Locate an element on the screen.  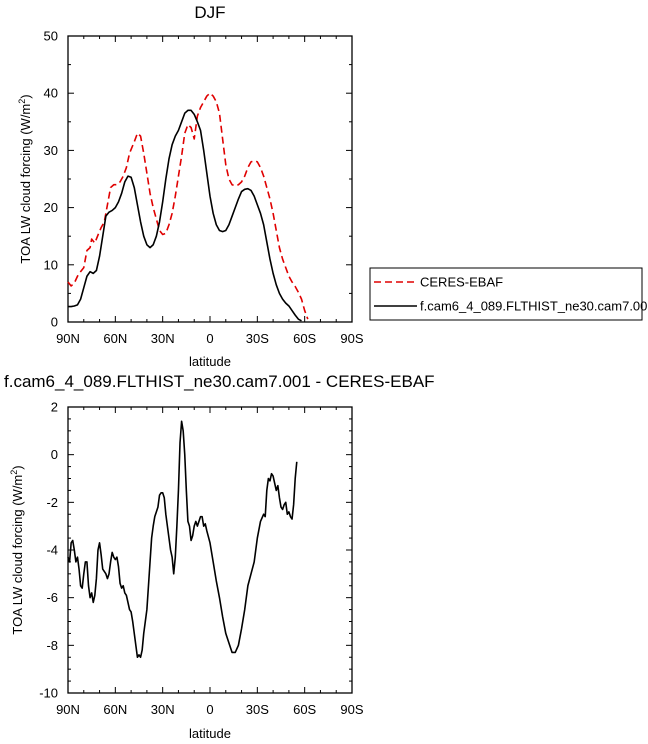
y-tick-label: 10 is located at coordinates (51, 264).